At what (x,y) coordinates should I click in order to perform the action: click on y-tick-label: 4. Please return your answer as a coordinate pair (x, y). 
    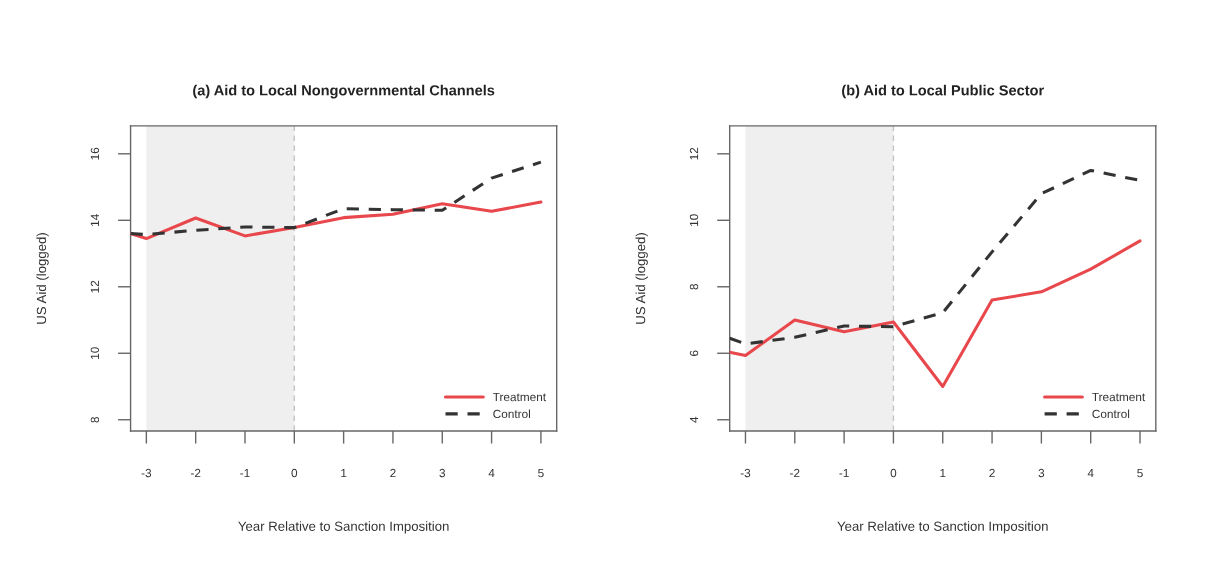
    Looking at the image, I should click on (694, 419).